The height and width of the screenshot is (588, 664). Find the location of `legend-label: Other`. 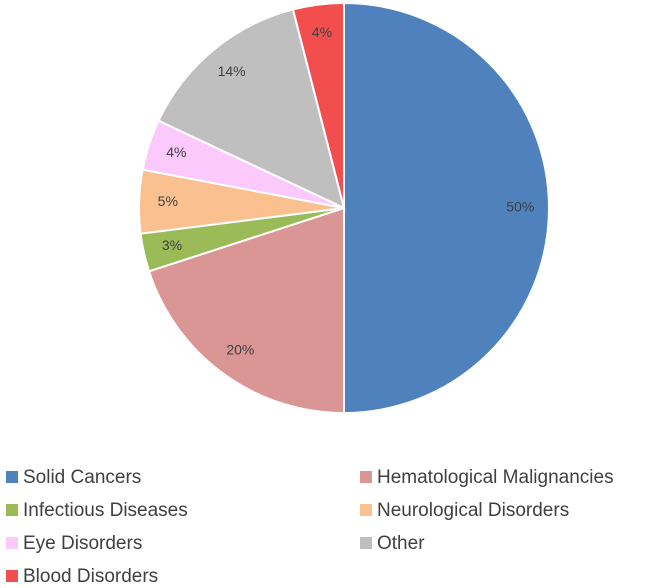

legend-label: Other is located at coordinates (401, 543).